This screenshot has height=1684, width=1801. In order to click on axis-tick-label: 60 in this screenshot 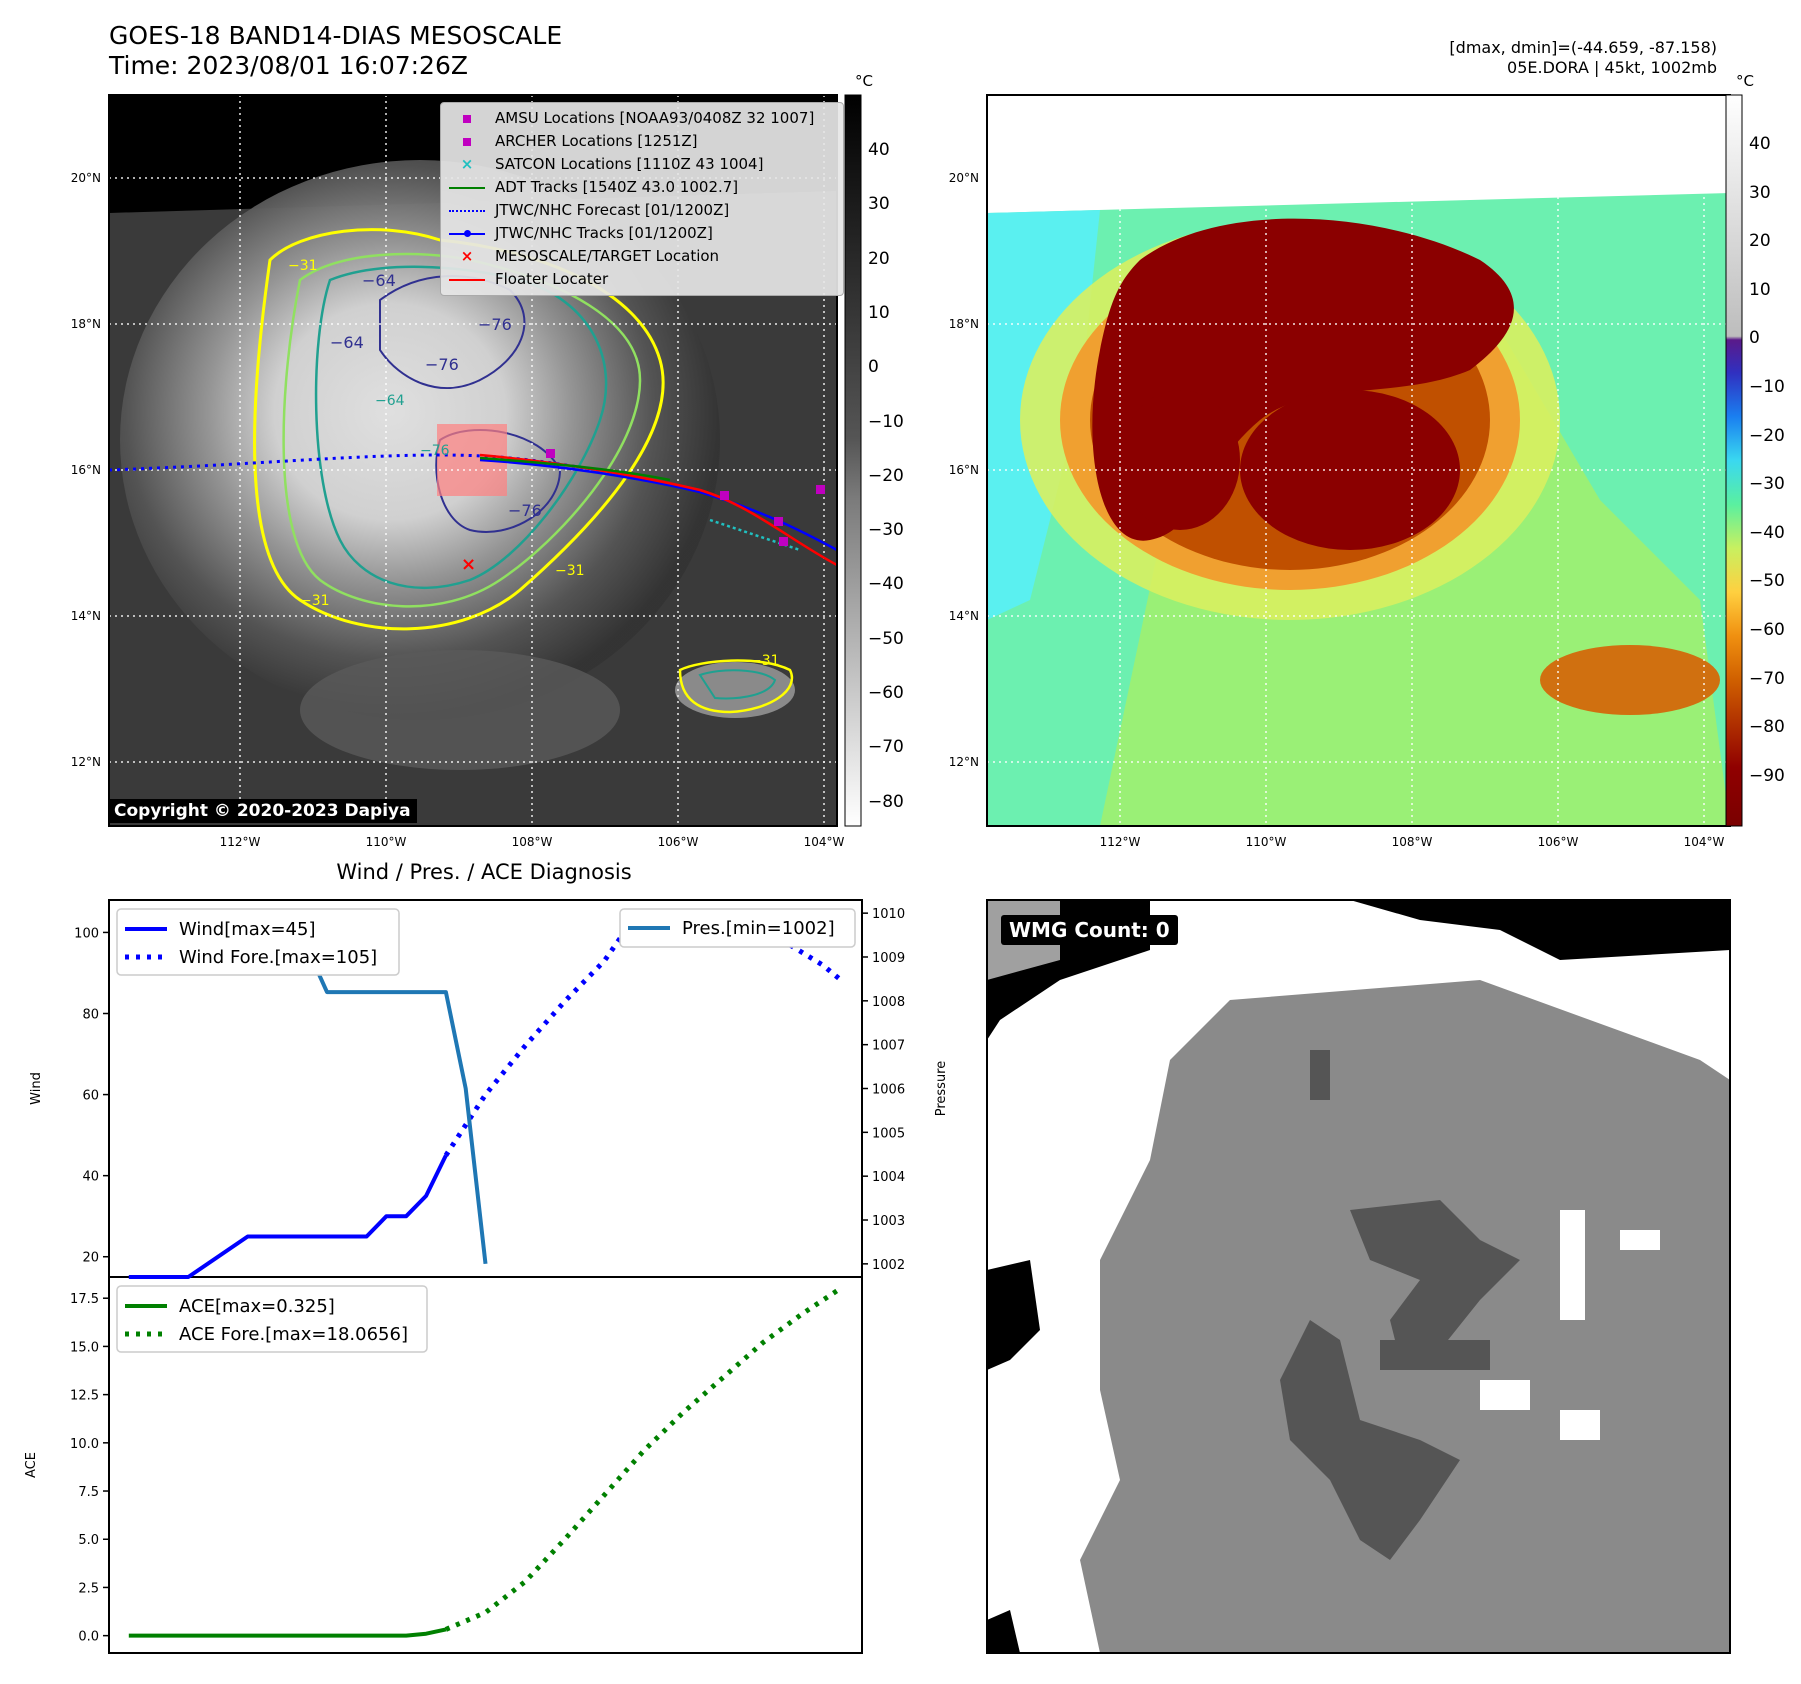, I will do `click(90, 1096)`.